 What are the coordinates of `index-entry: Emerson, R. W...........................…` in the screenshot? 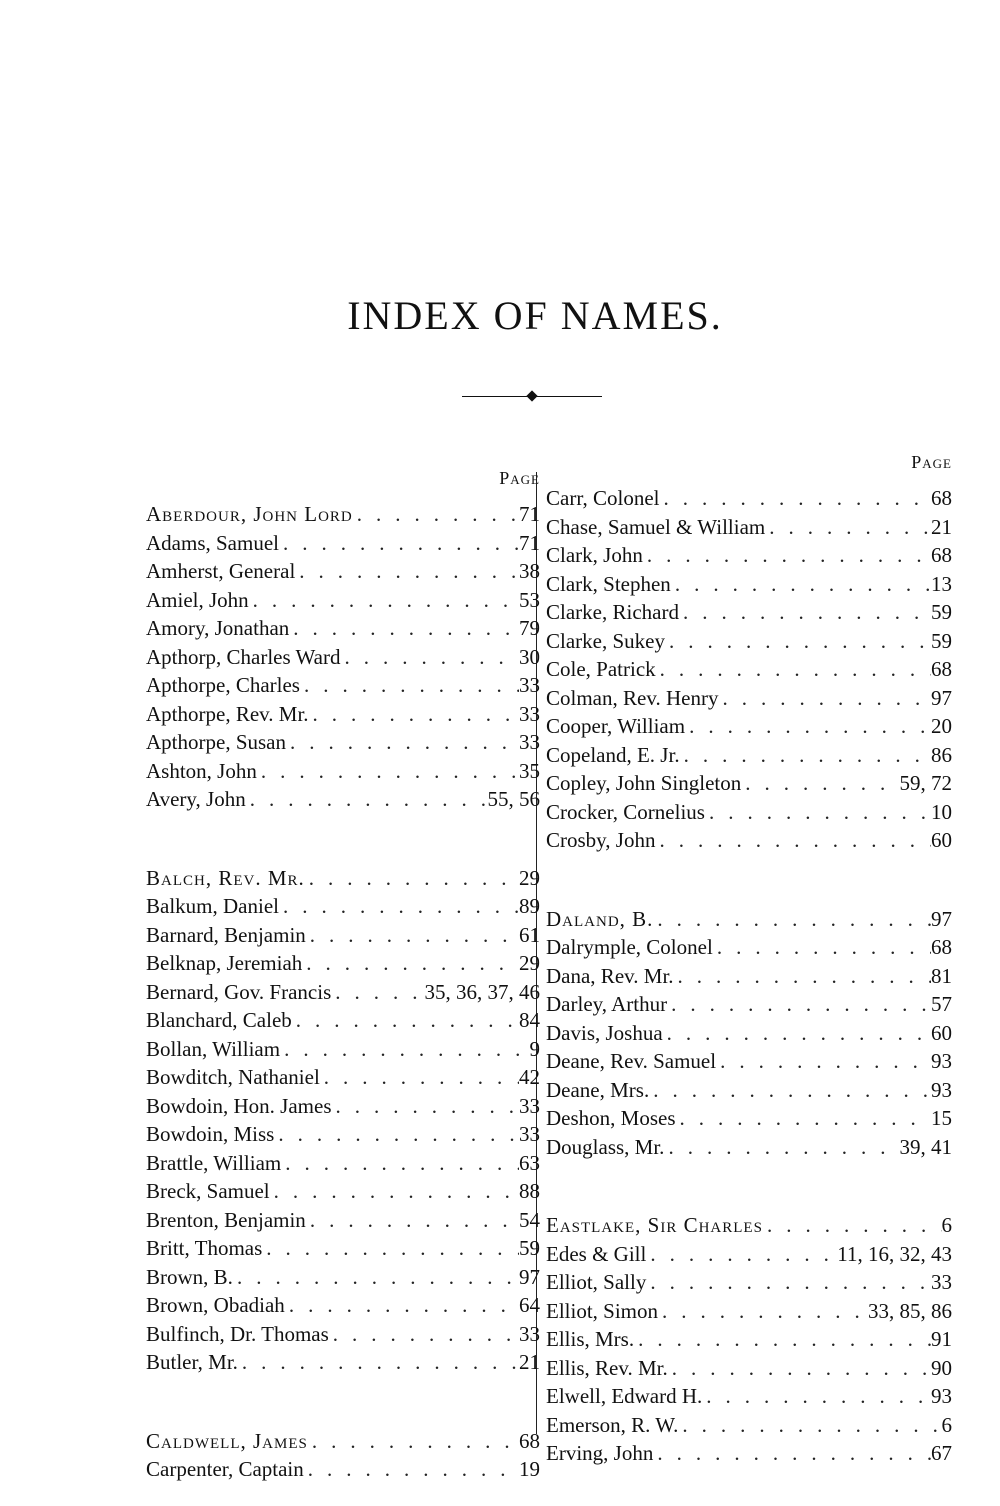 It's located at (749, 1427).